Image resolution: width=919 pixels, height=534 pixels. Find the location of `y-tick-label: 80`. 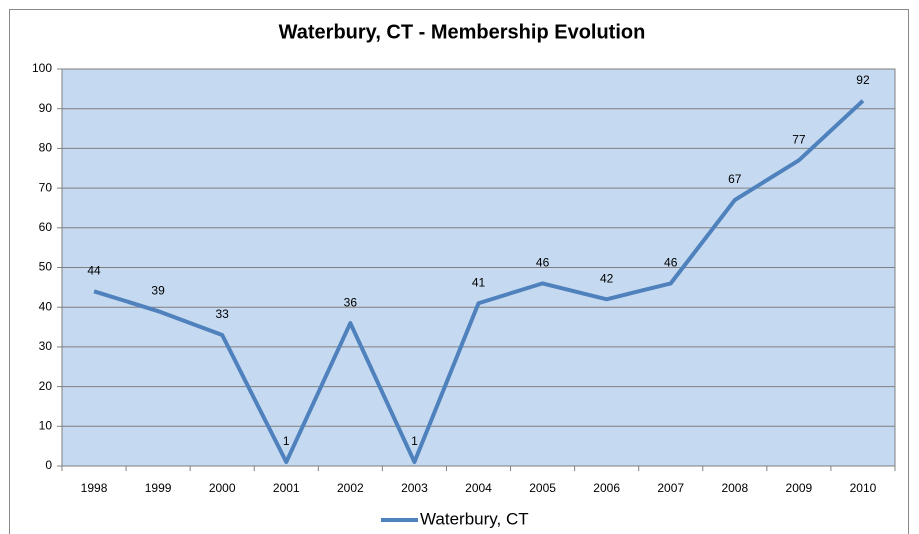

y-tick-label: 80 is located at coordinates (46, 148).